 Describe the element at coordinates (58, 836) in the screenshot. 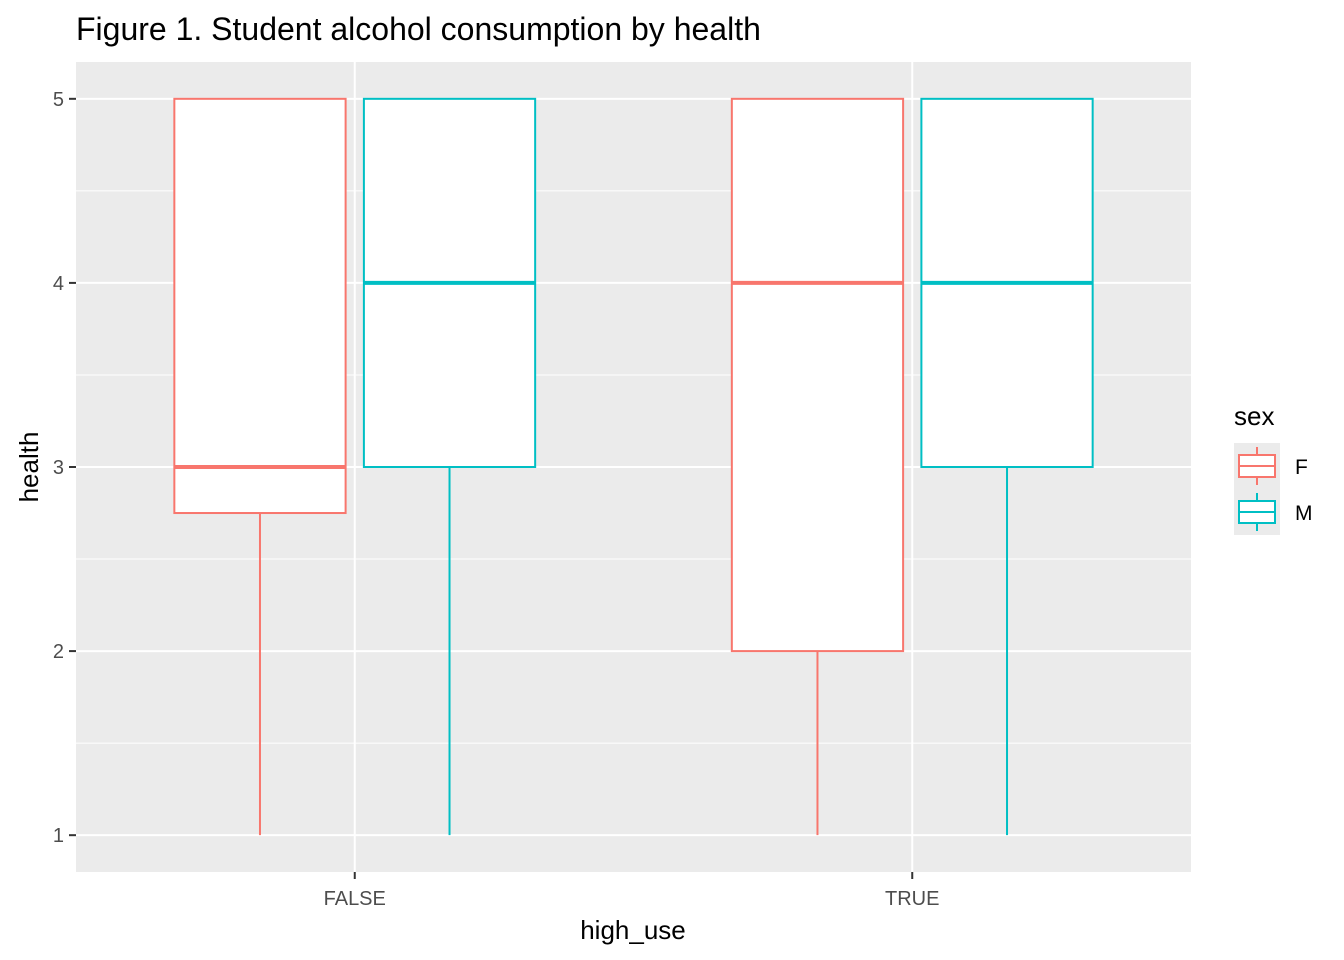

I see `y-tick-label: 1` at that location.